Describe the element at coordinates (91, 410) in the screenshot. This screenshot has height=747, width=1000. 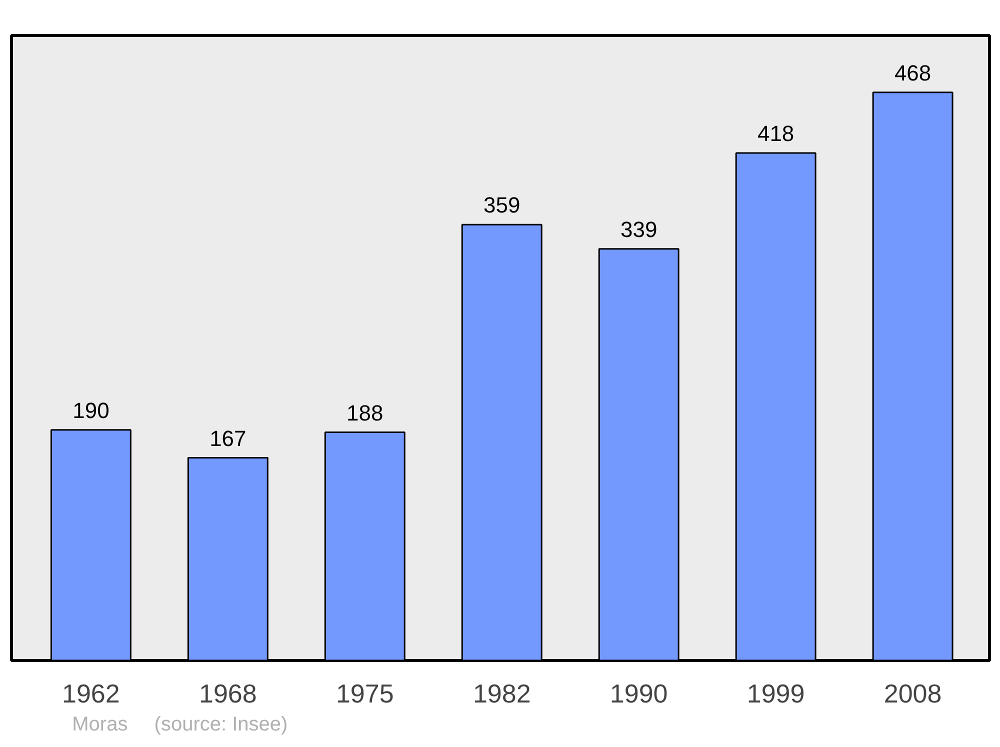
I see `data-label: 190` at that location.